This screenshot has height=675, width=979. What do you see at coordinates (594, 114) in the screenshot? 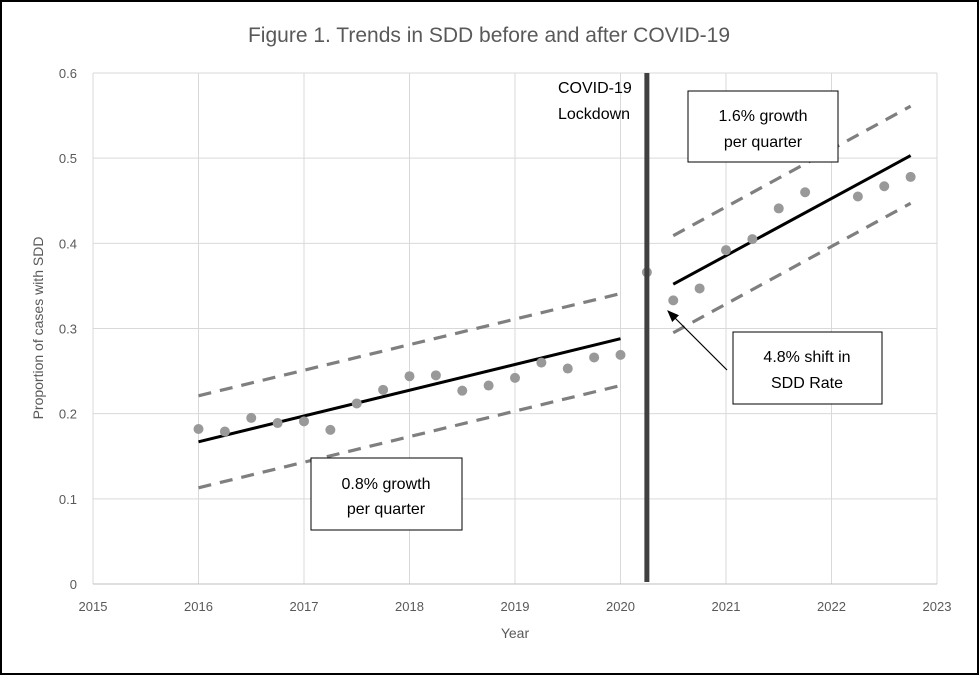
I see `lockdown-label-line2: Lockdown` at bounding box center [594, 114].